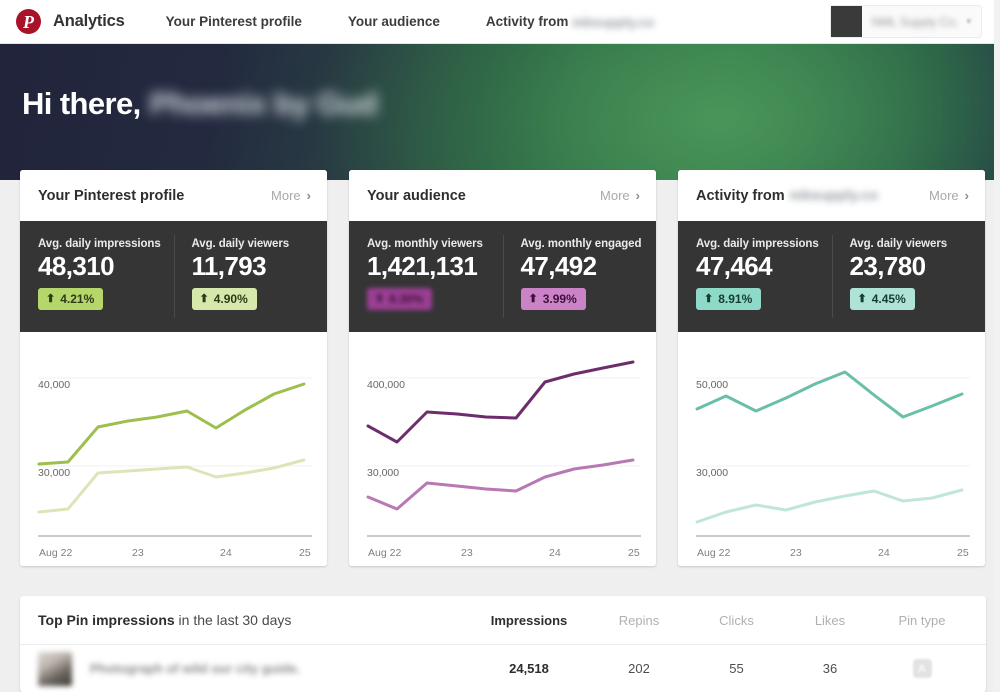  I want to click on stat-value: 1,421,131, so click(422, 266).